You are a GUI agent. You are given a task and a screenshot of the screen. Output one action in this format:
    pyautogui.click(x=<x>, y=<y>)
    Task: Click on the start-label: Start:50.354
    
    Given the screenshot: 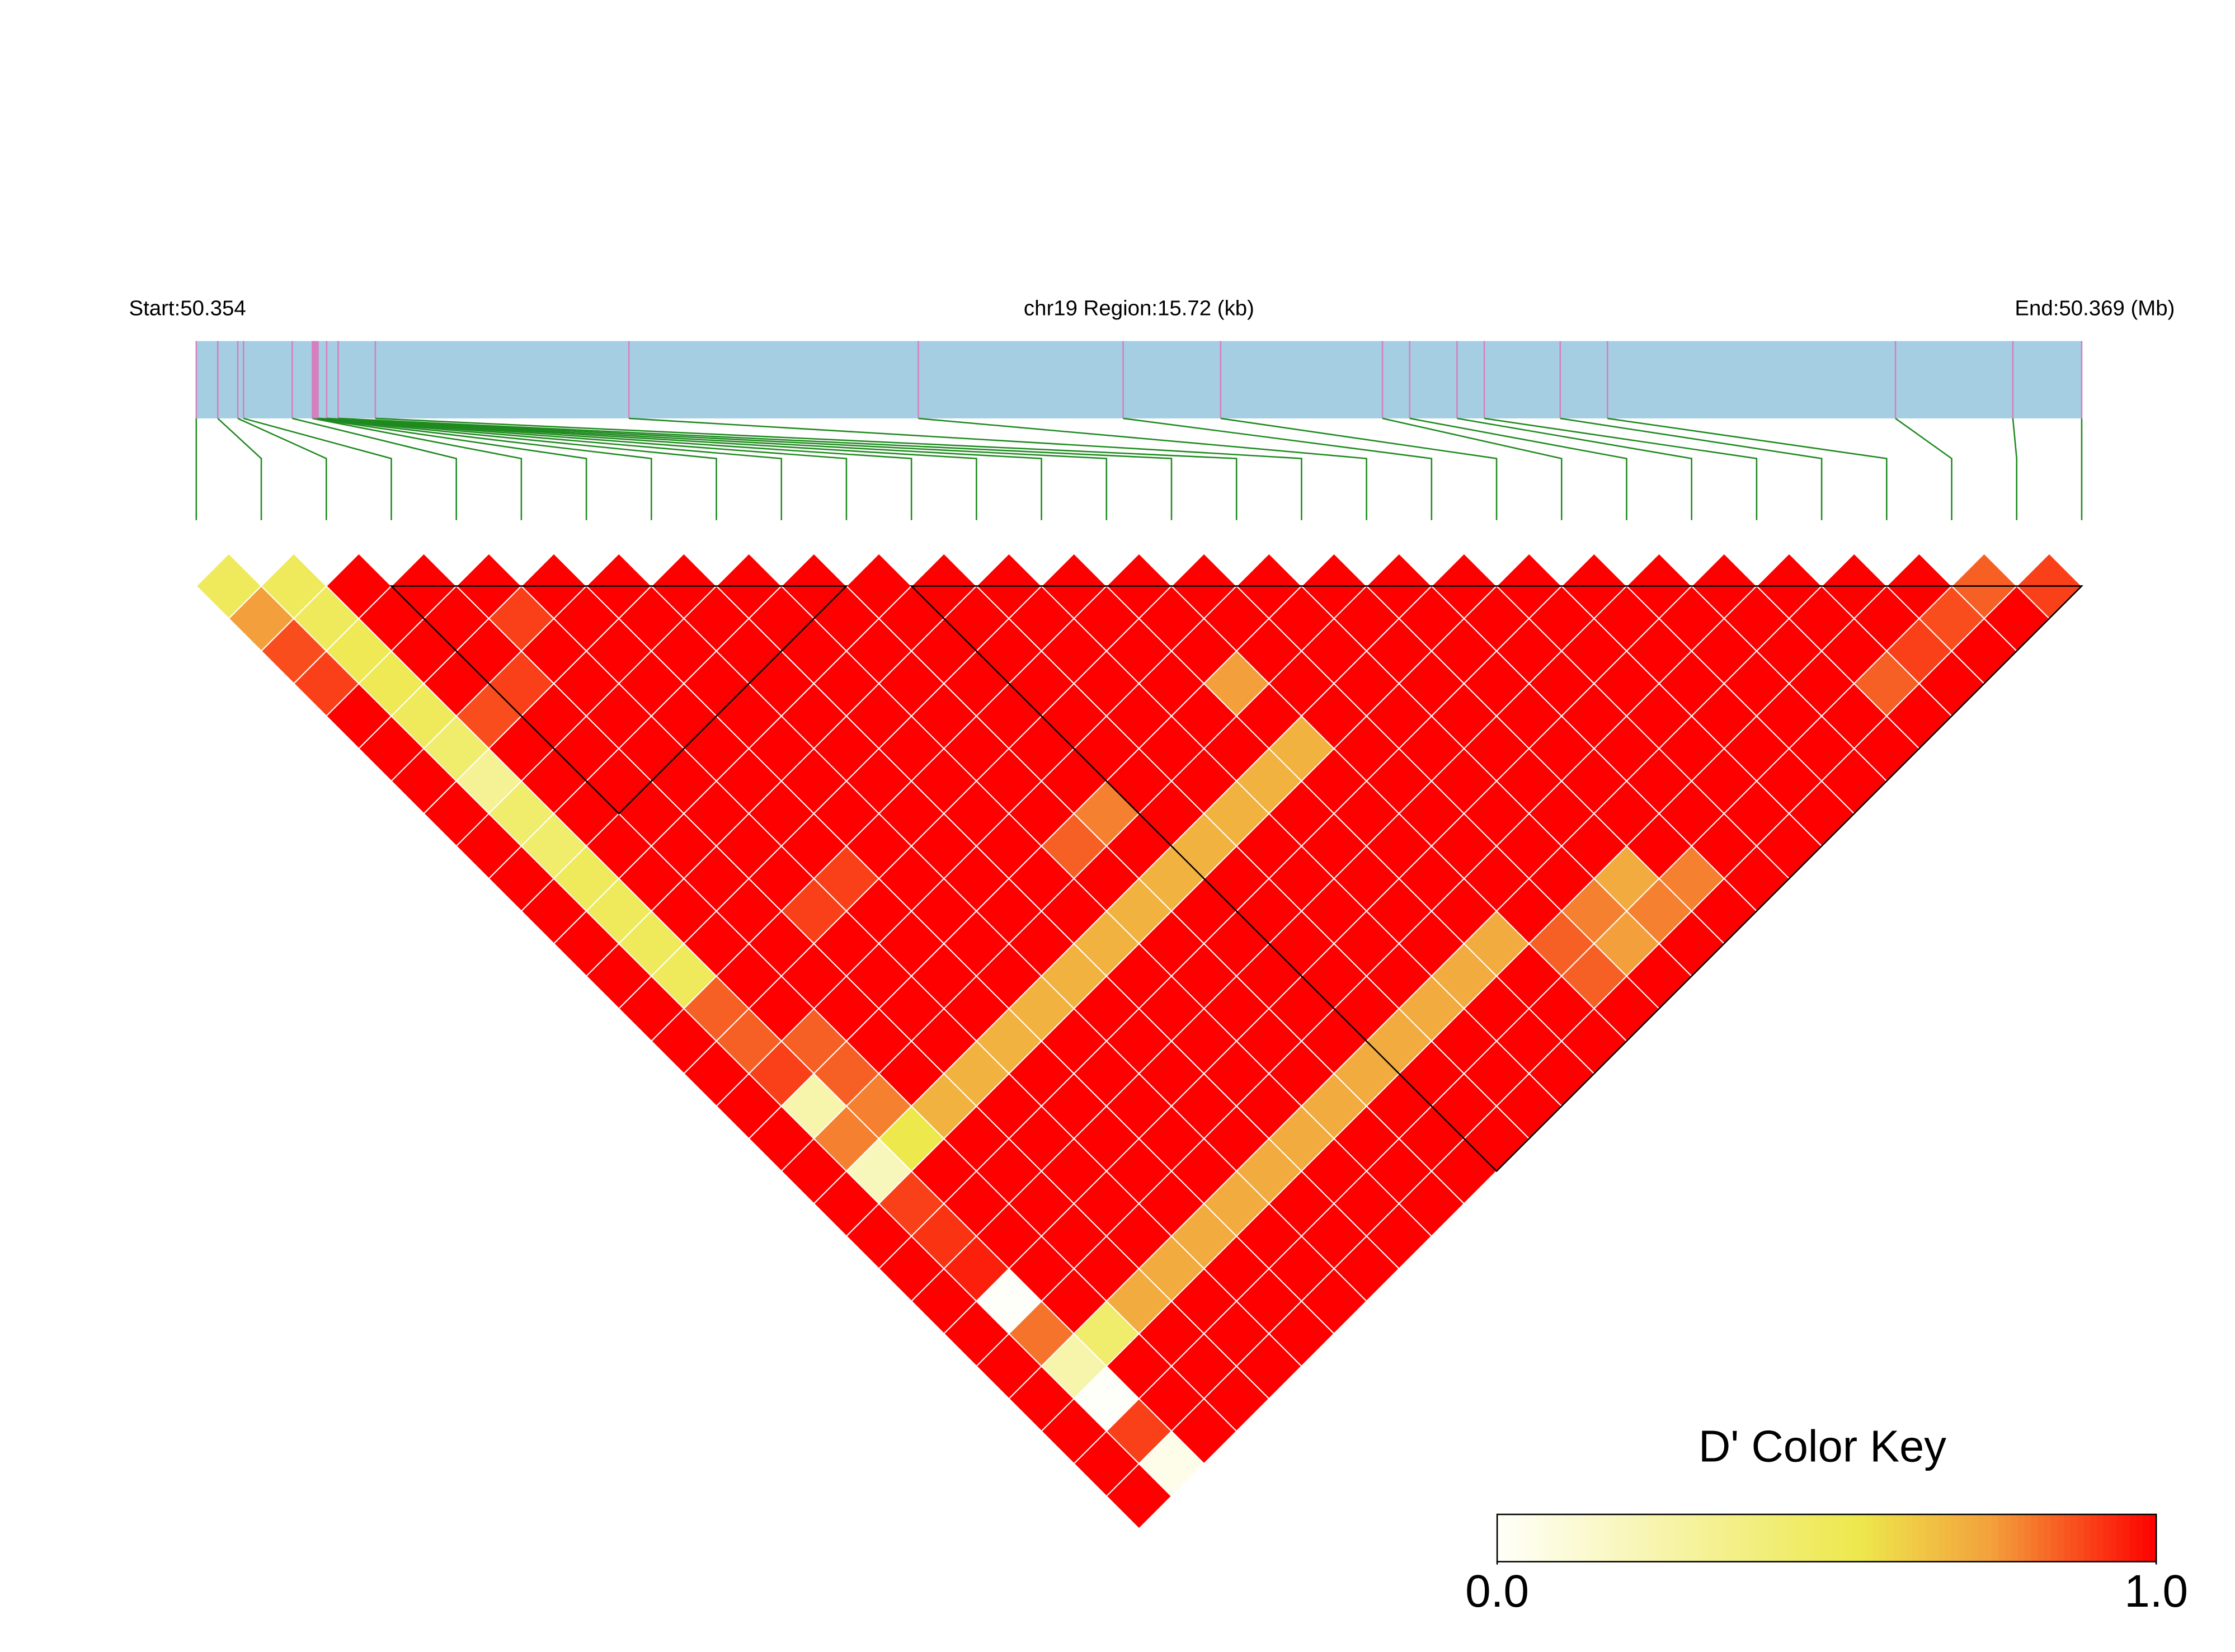 What is the action you would take?
    pyautogui.click(x=187, y=308)
    